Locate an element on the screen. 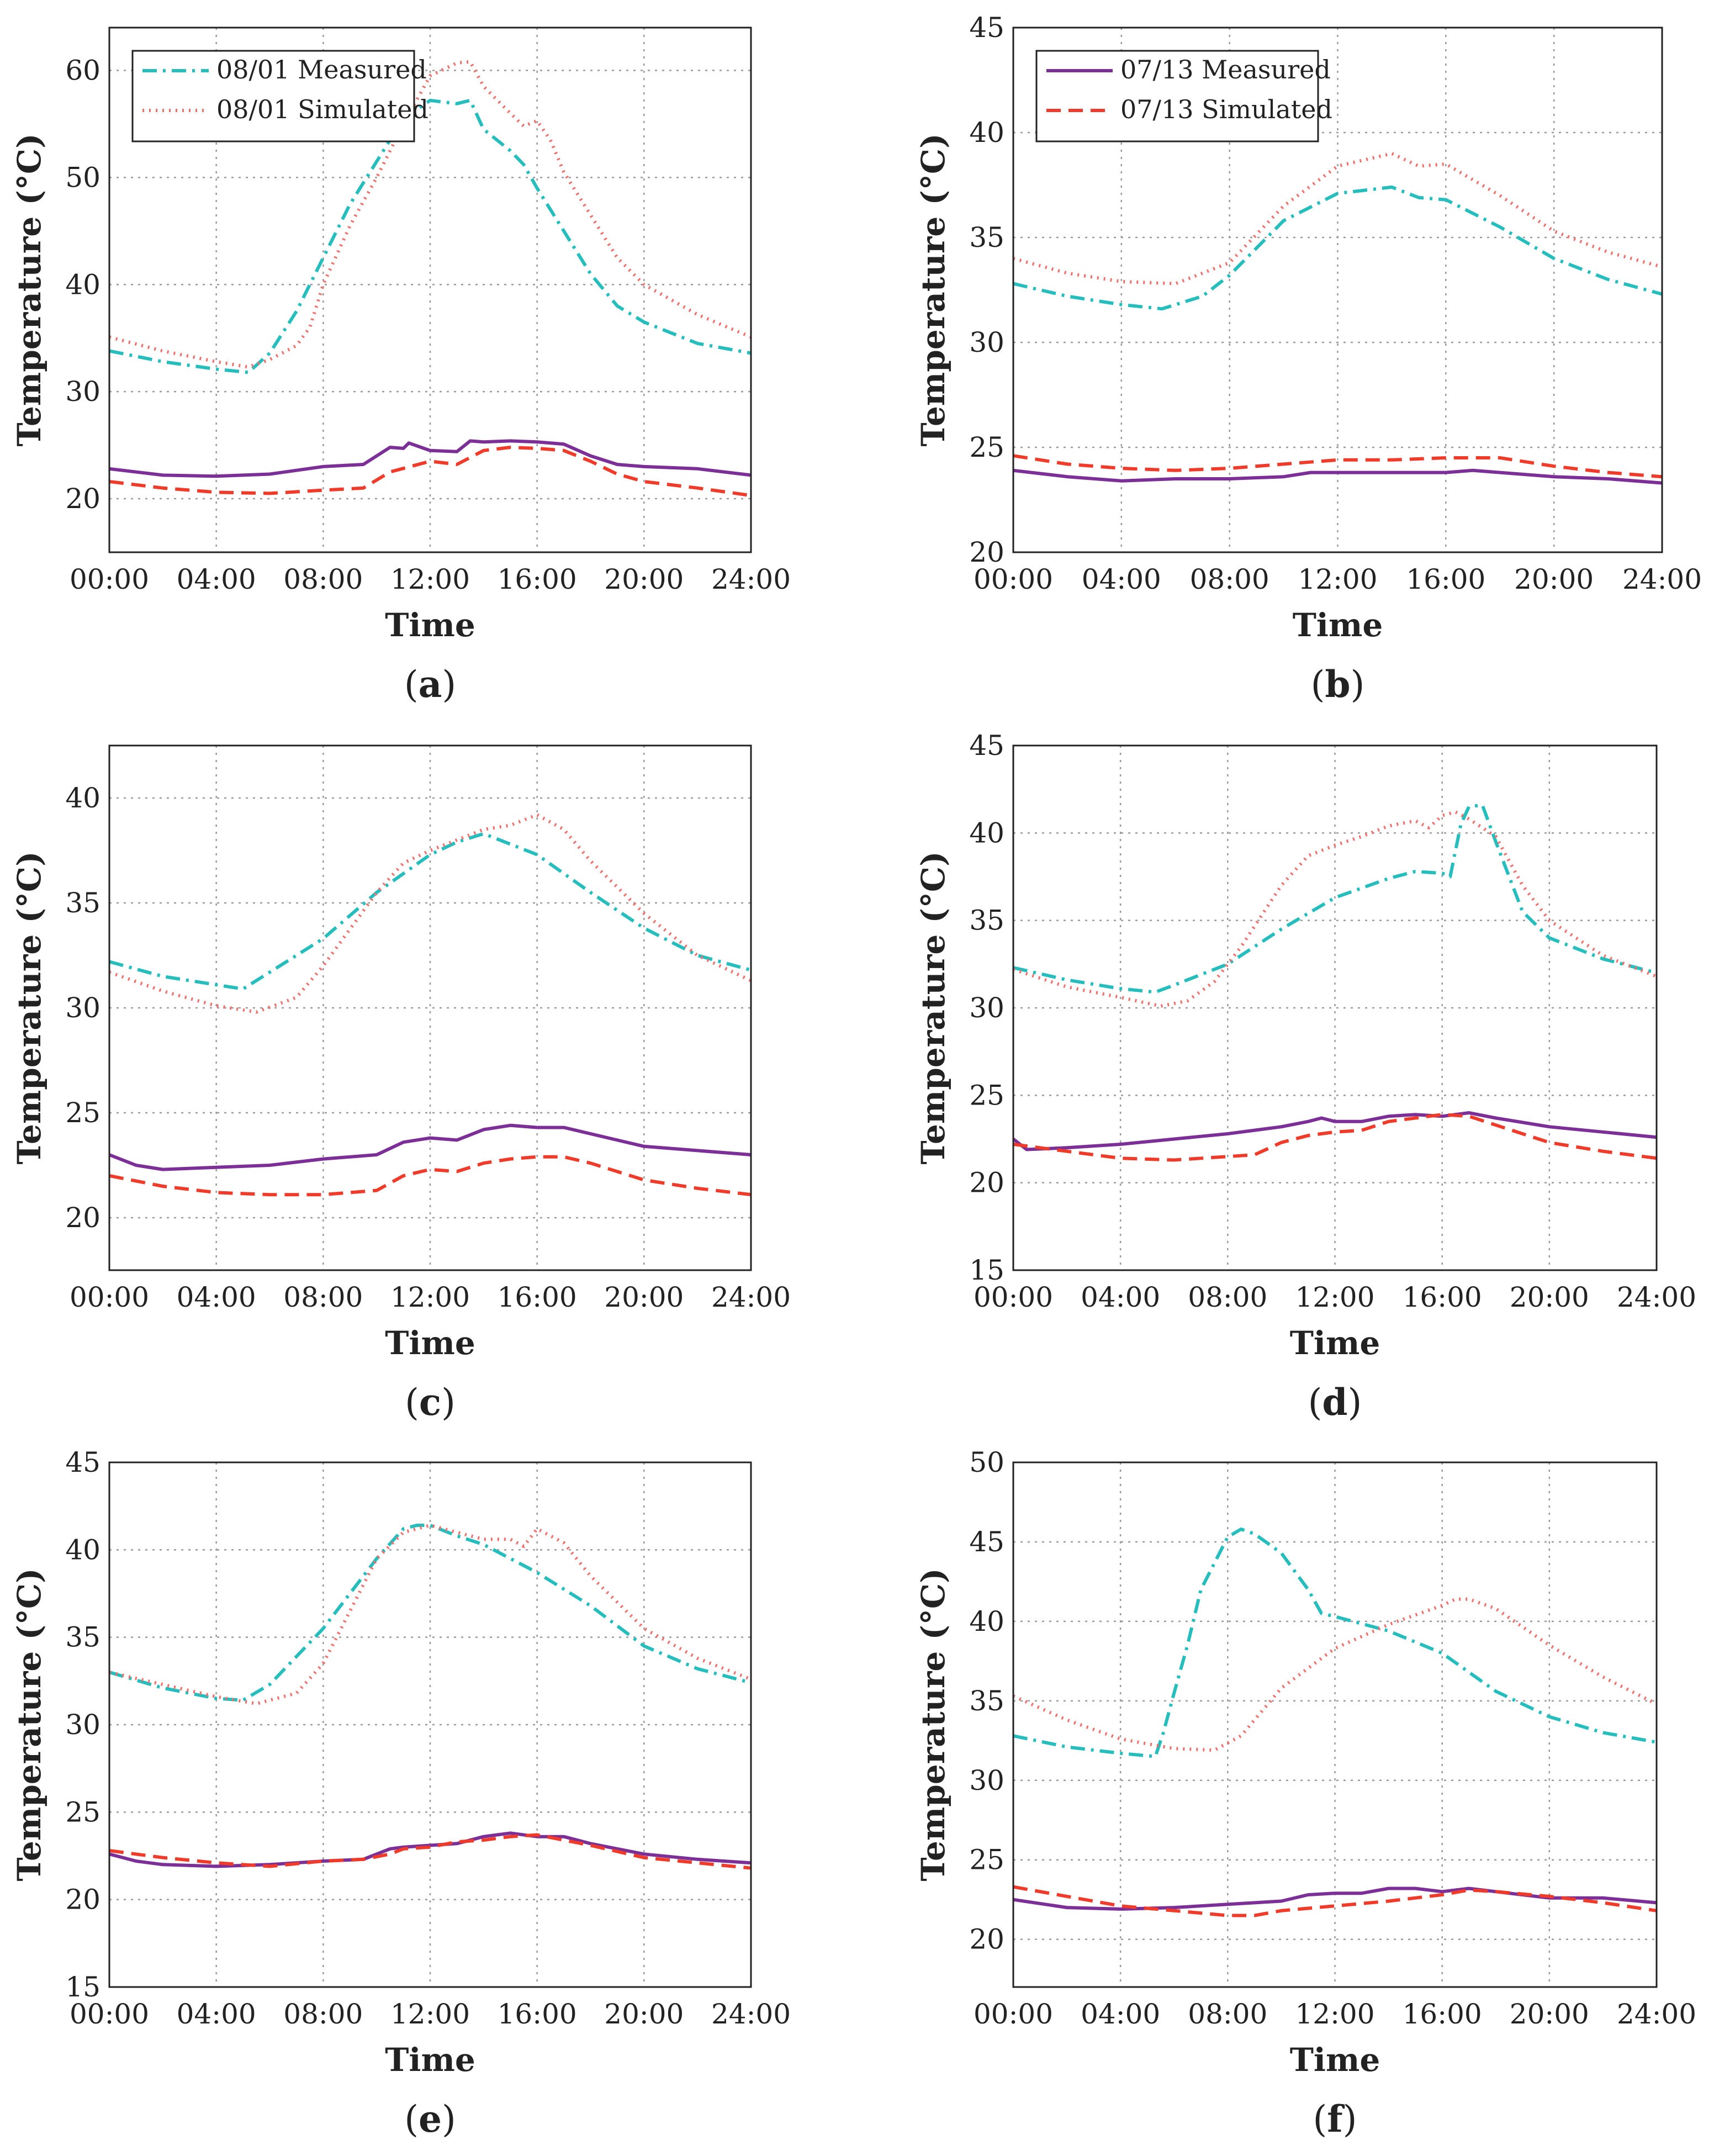 The image size is (1714, 2156). panel-caption: (b) is located at coordinates (1338, 685).